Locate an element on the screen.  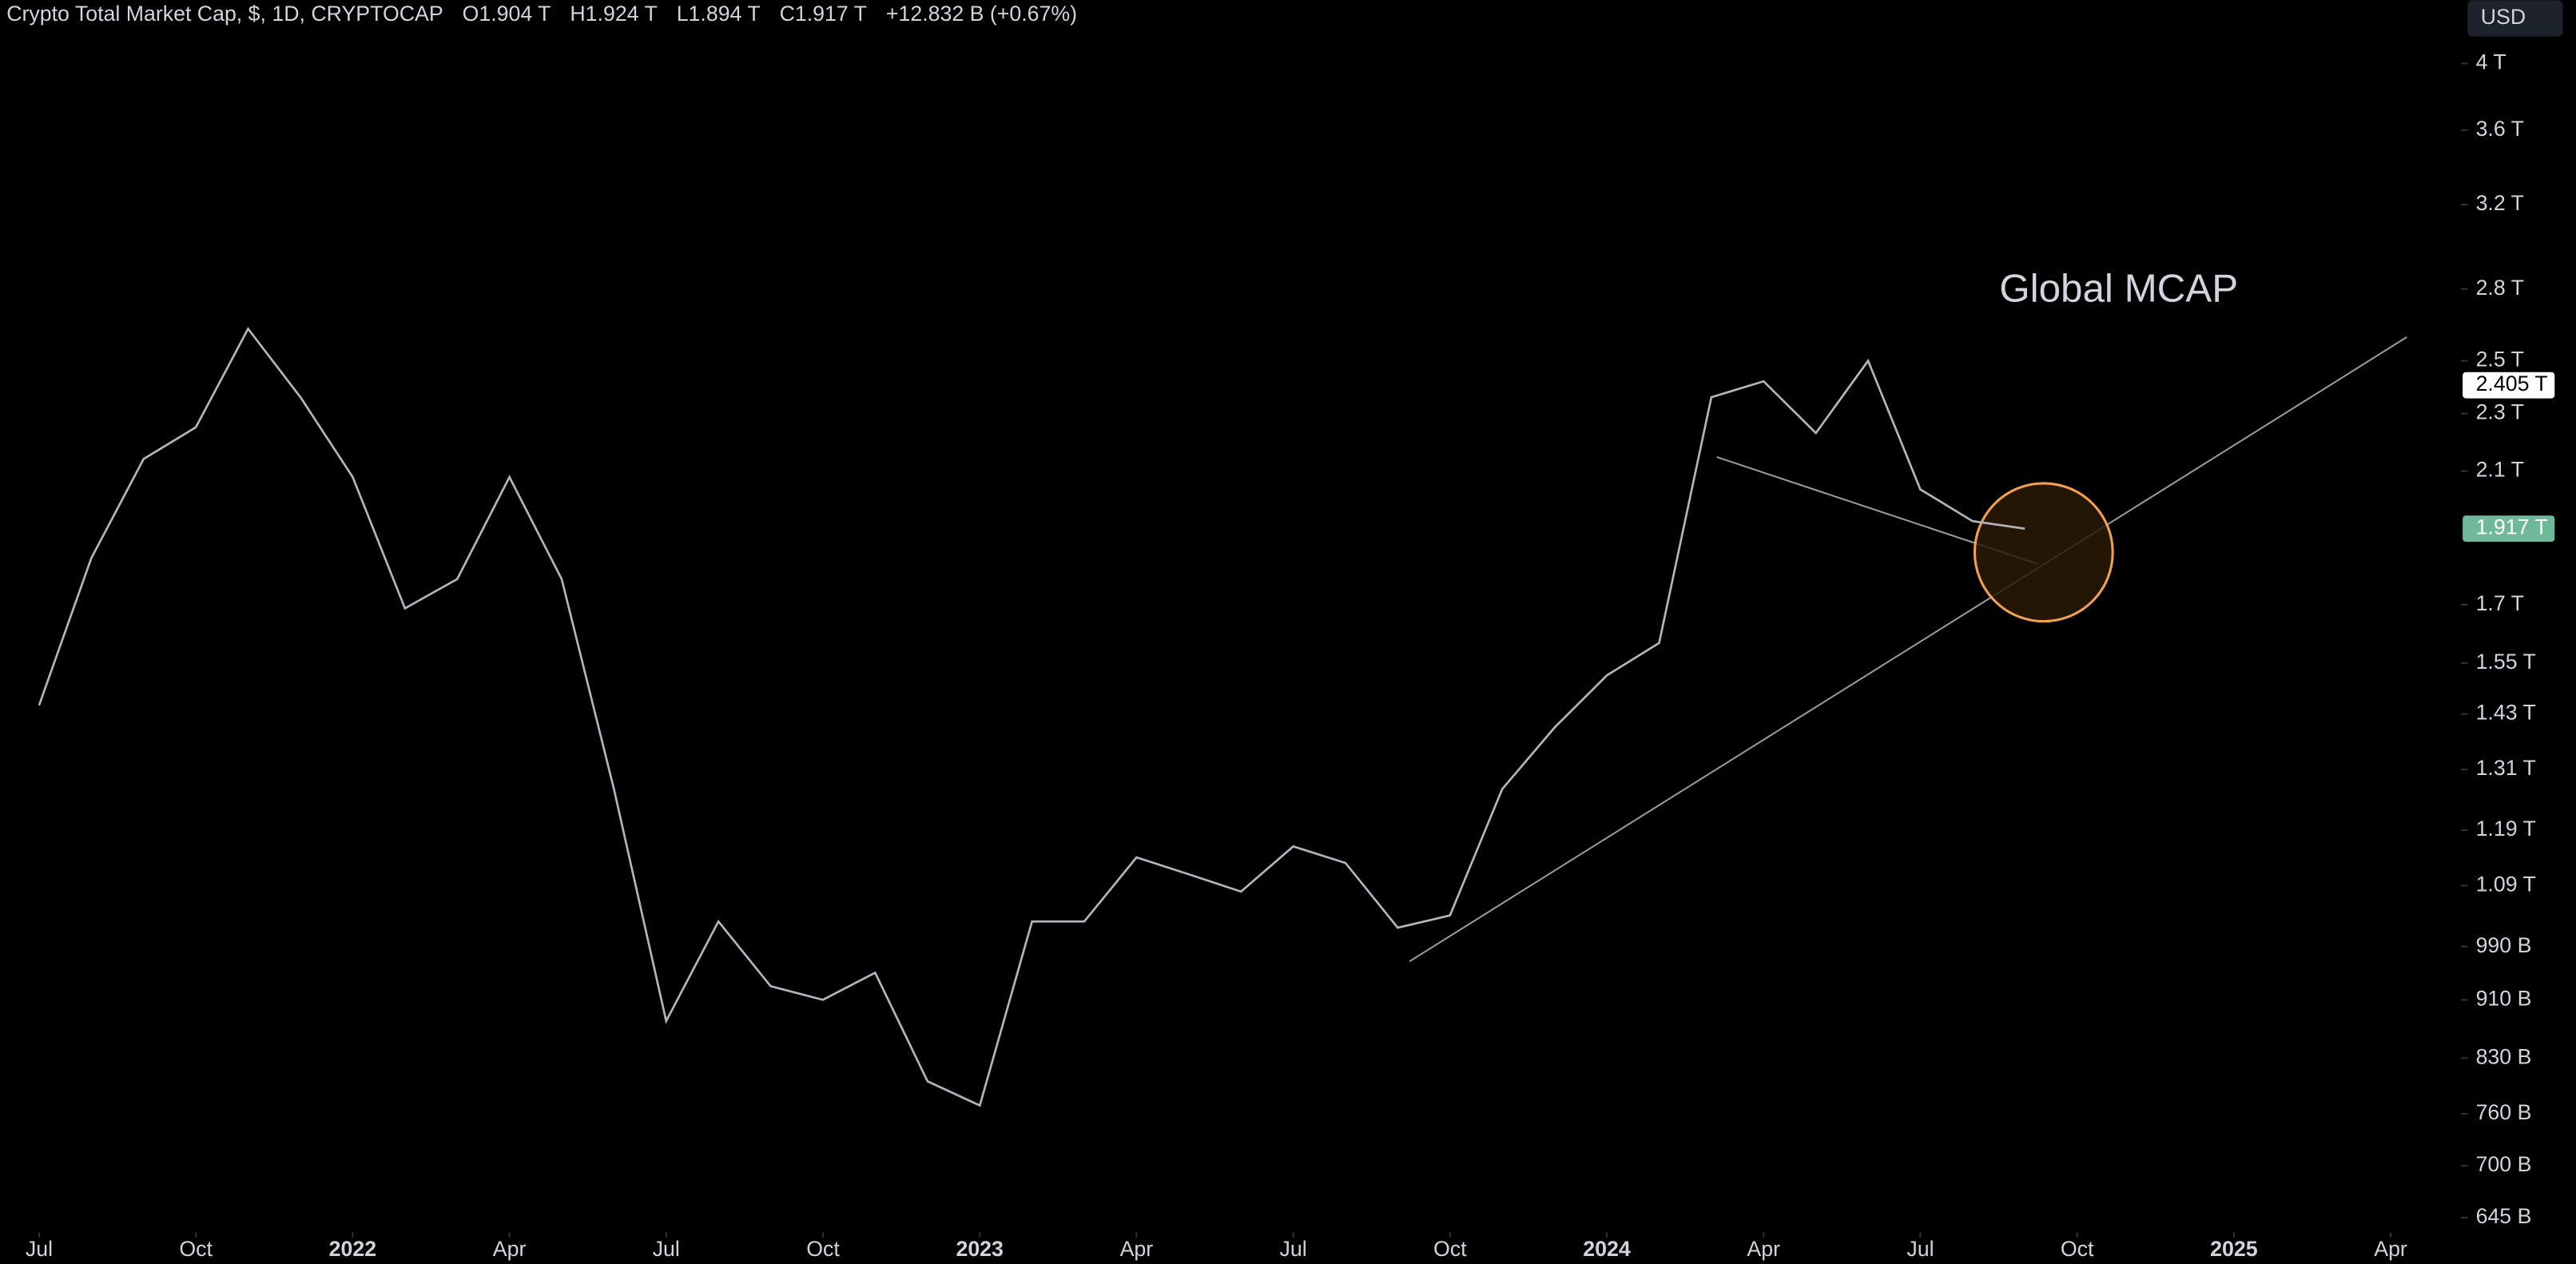
y-tick-label: 1.55 T is located at coordinates (2506, 662).